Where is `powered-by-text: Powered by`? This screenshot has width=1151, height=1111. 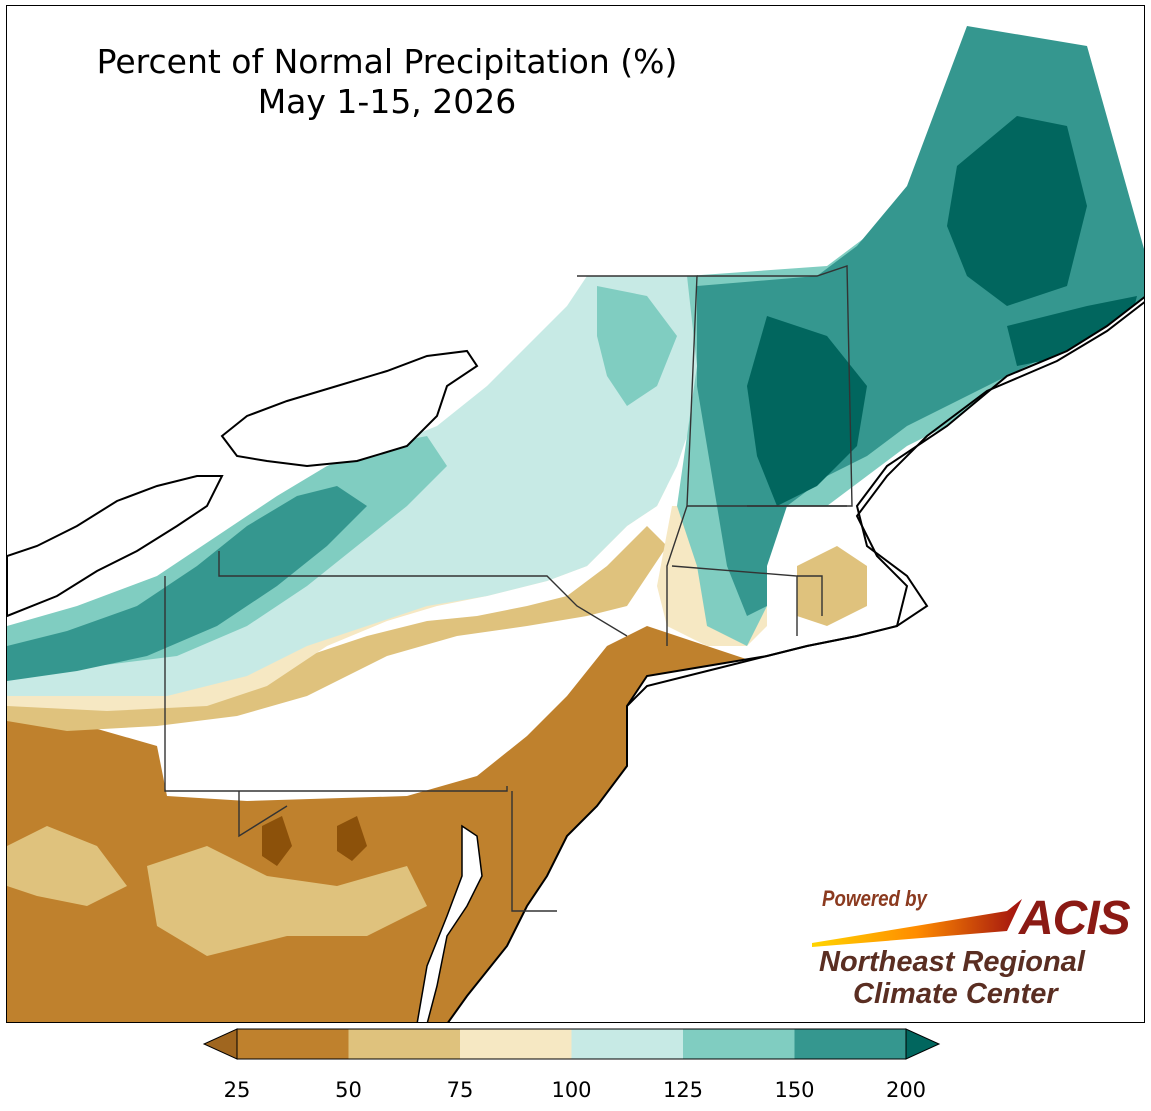 powered-by-text: Powered by is located at coordinates (874, 898).